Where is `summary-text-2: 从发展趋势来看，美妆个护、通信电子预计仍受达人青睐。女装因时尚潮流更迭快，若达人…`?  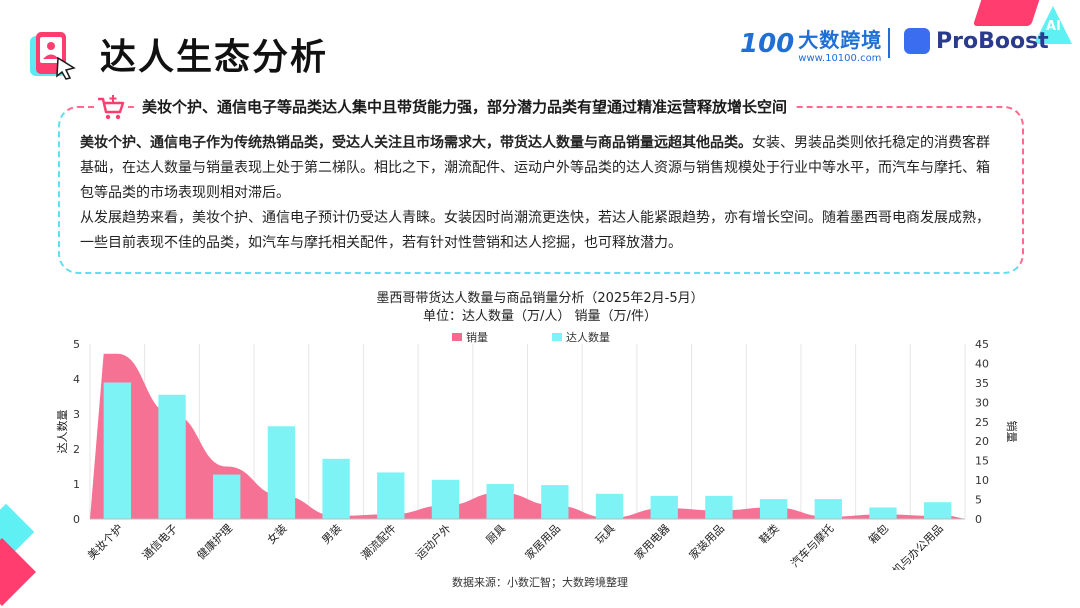 summary-text-2: 从发展趋势来看，美妆个护、通信电子预计仍受达人青睐。女装因时尚潮流更迭快，若达人… is located at coordinates (535, 230).